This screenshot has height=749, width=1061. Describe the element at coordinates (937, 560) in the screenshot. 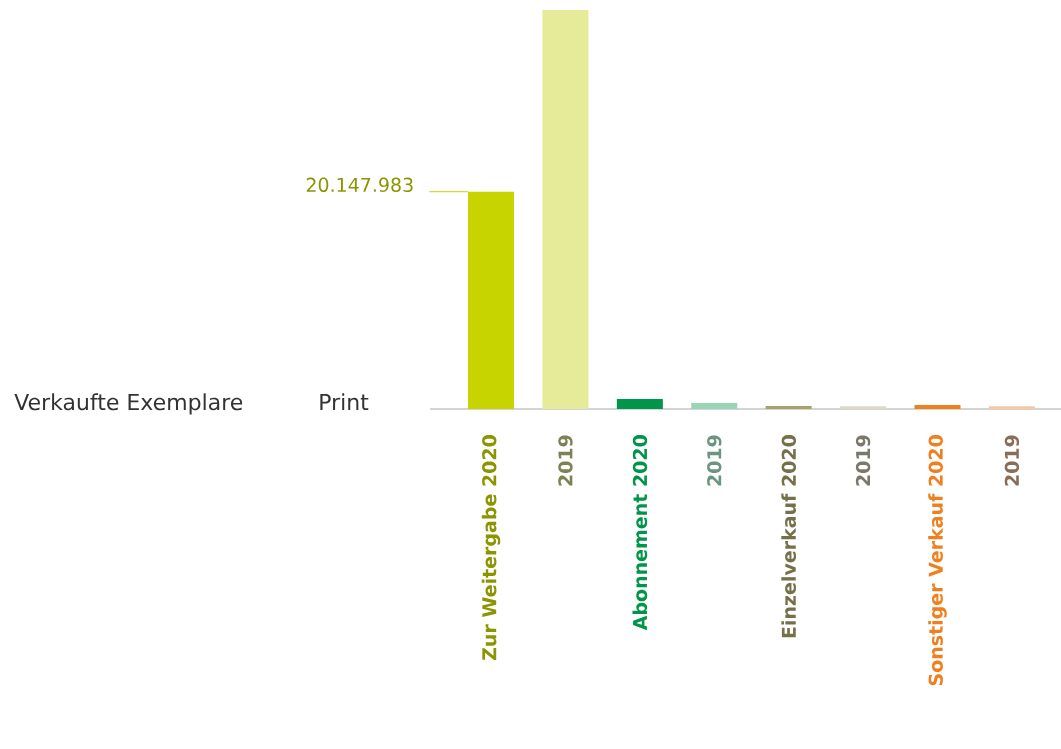

I see `x-tick-label: Sonstiger Verkauf 2020` at that location.